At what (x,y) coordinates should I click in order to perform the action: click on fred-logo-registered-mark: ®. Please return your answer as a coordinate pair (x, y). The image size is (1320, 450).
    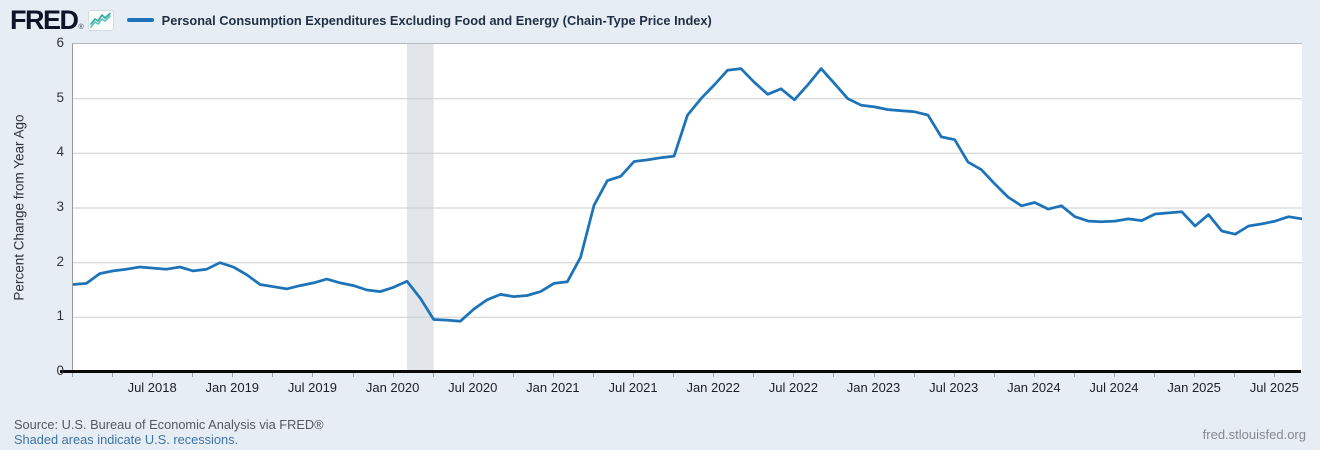
    Looking at the image, I should click on (81, 27).